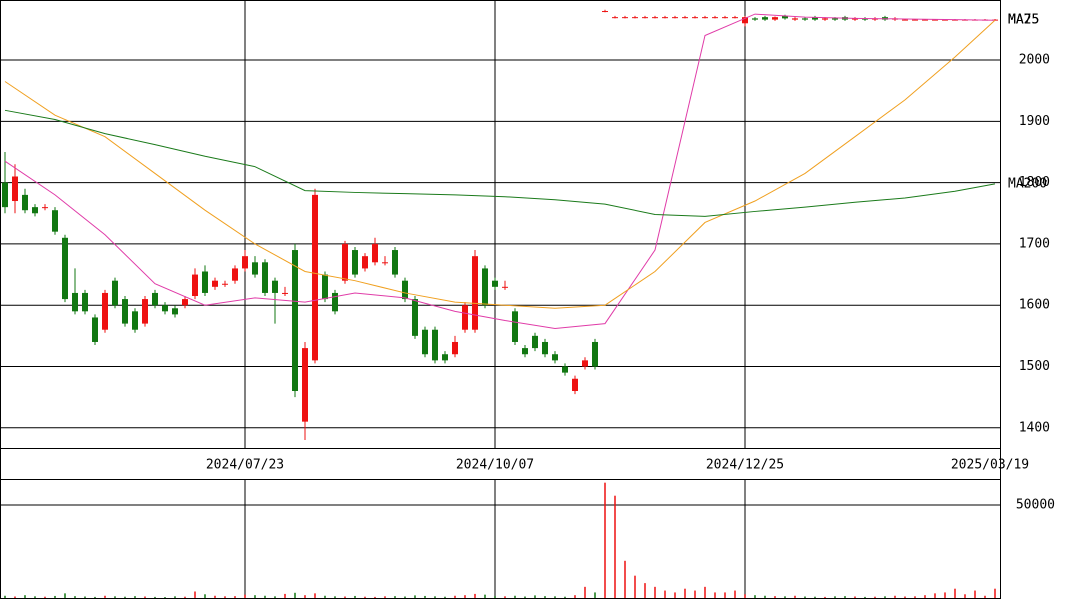  Describe the element at coordinates (1034, 182) in the screenshot. I see `y-tick-label: 1800` at that location.